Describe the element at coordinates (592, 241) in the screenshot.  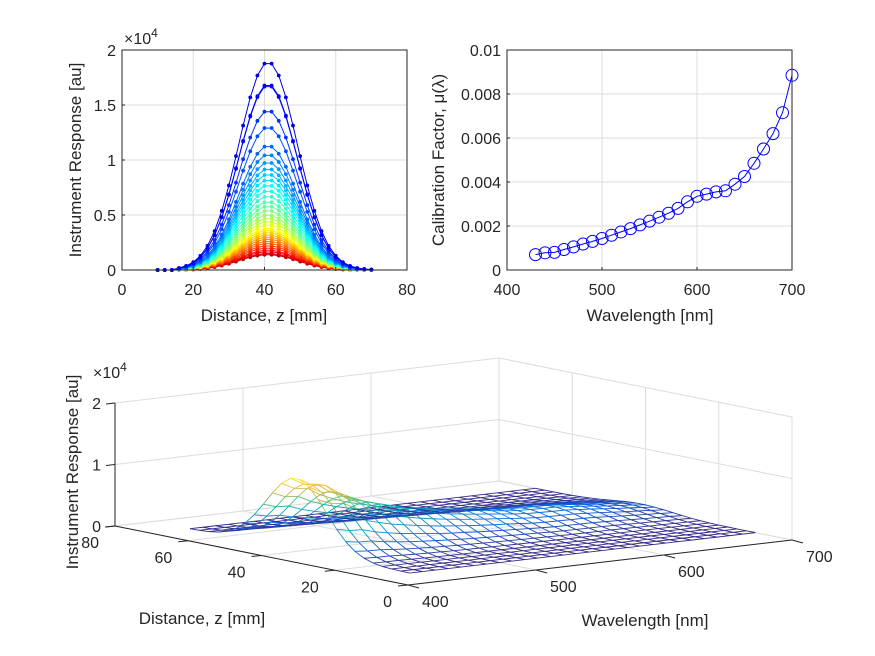
I see `p2-data-point` at that location.